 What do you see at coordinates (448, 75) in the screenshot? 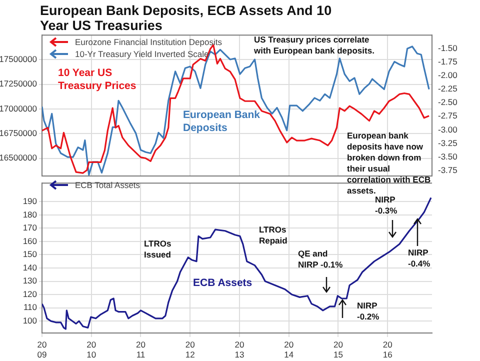
I see `y2-tick-label: -2.00` at bounding box center [448, 75].